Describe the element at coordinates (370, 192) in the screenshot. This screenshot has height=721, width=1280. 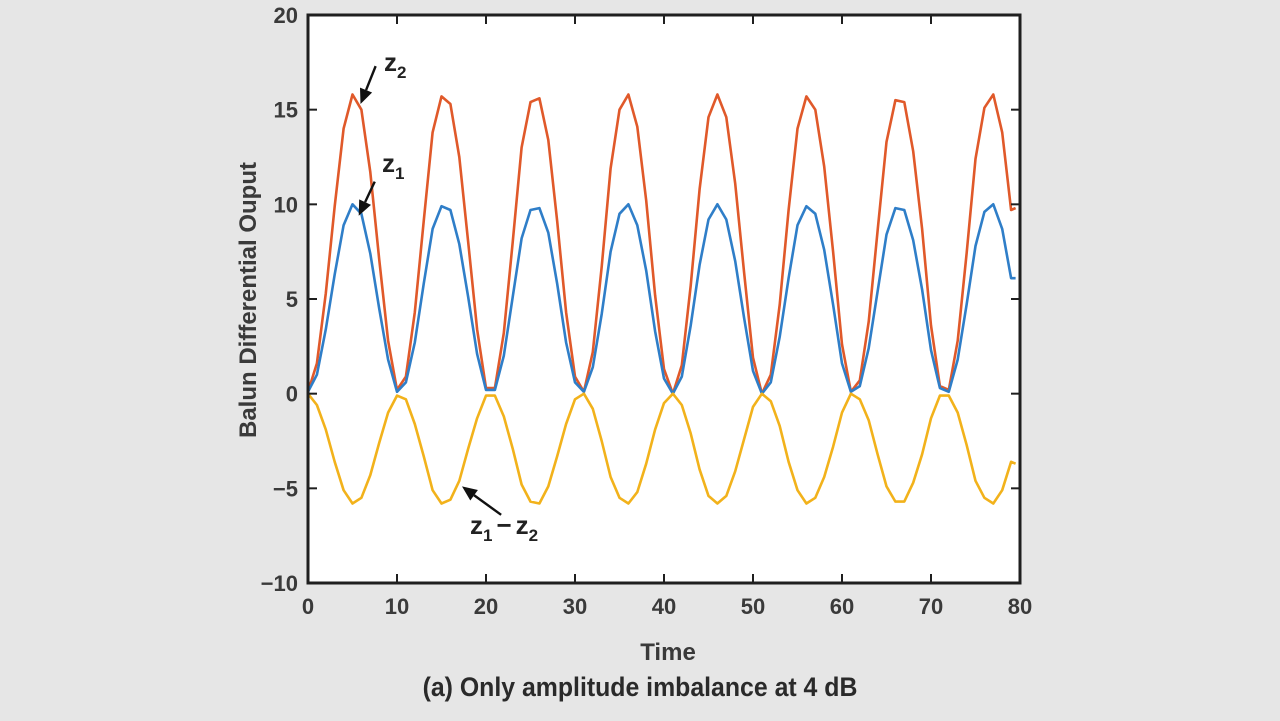
I see `annotation-arrow-z1` at that location.